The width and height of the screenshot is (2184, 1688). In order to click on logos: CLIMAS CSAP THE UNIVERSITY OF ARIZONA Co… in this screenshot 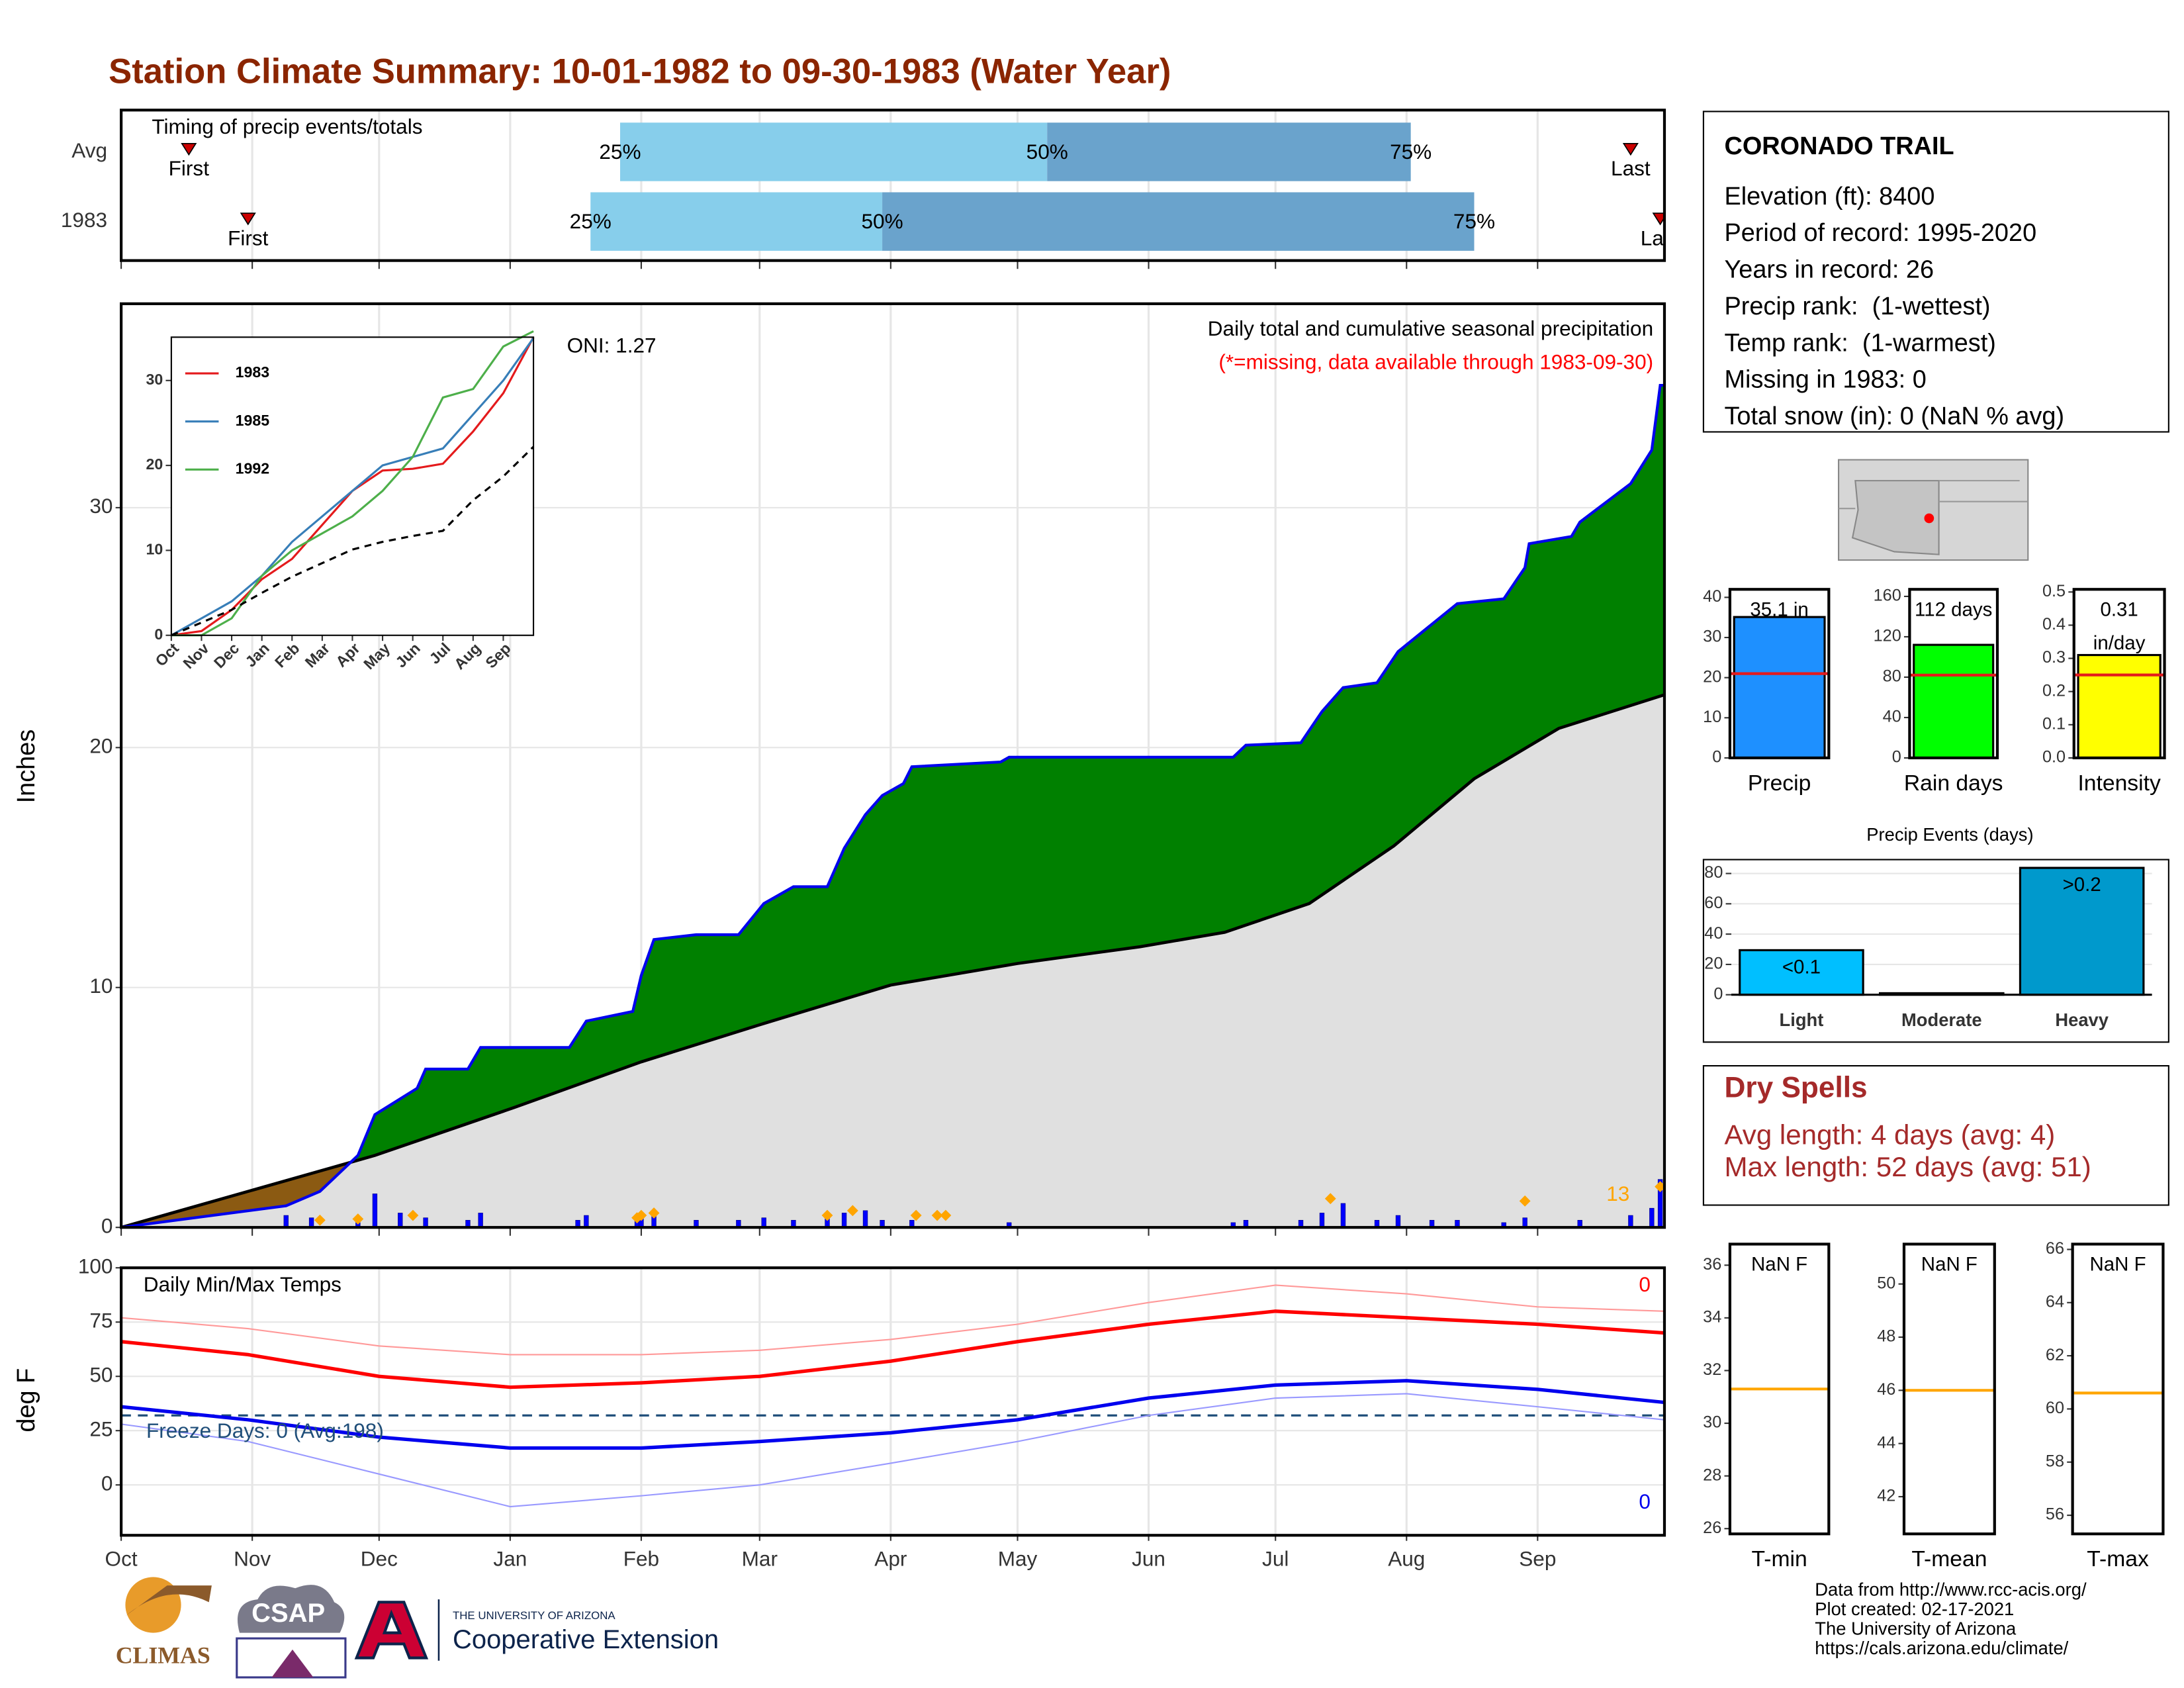, I will do `click(417, 1628)`.